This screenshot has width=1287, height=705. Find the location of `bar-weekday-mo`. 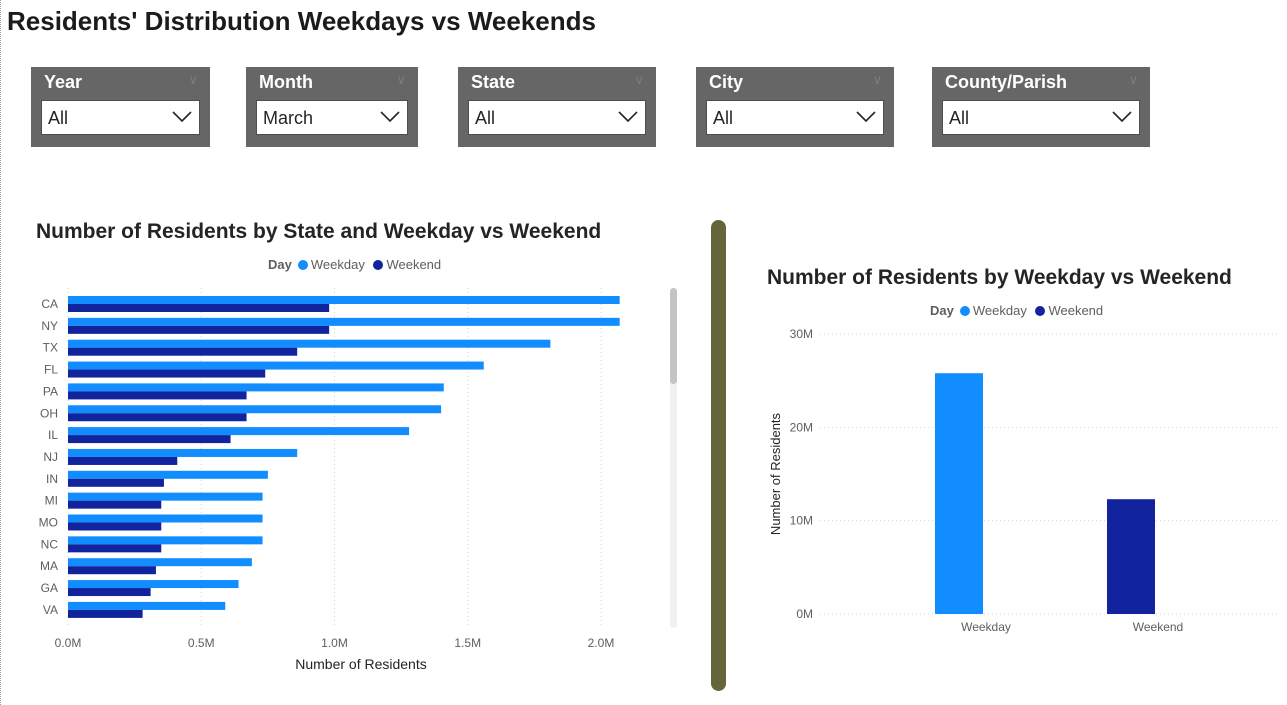

bar-weekday-mo is located at coordinates (165, 518).